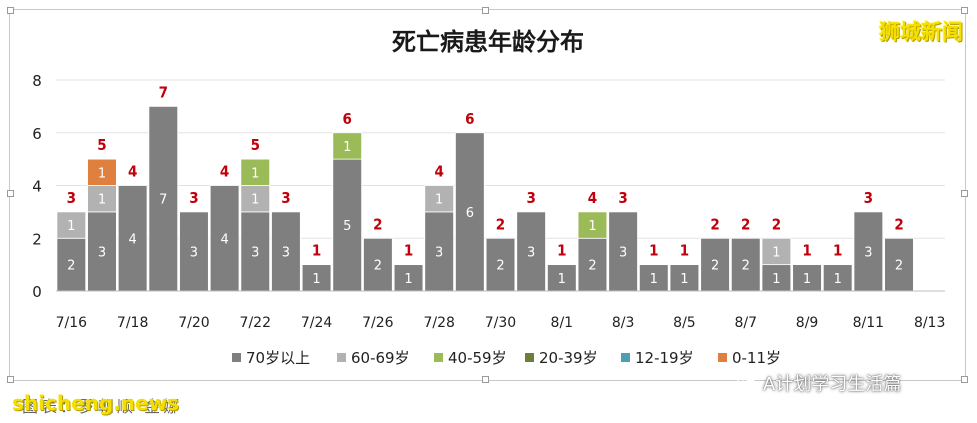 This screenshot has width=977, height=423. What do you see at coordinates (470, 213) in the screenshot?
I see `segment-value-label: 6` at bounding box center [470, 213].